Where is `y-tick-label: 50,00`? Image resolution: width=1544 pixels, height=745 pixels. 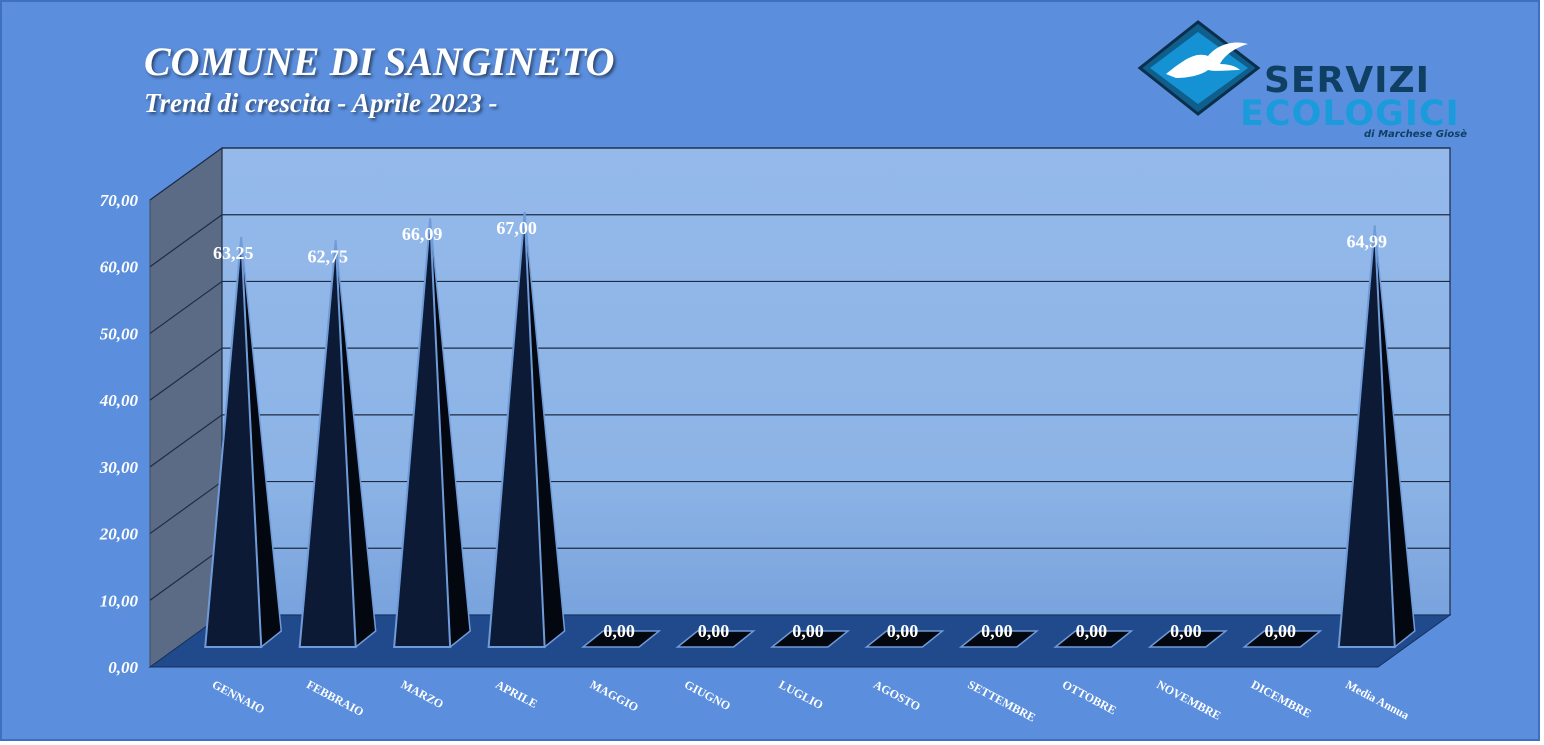
y-tick-label: 50,00 is located at coordinates (119, 333).